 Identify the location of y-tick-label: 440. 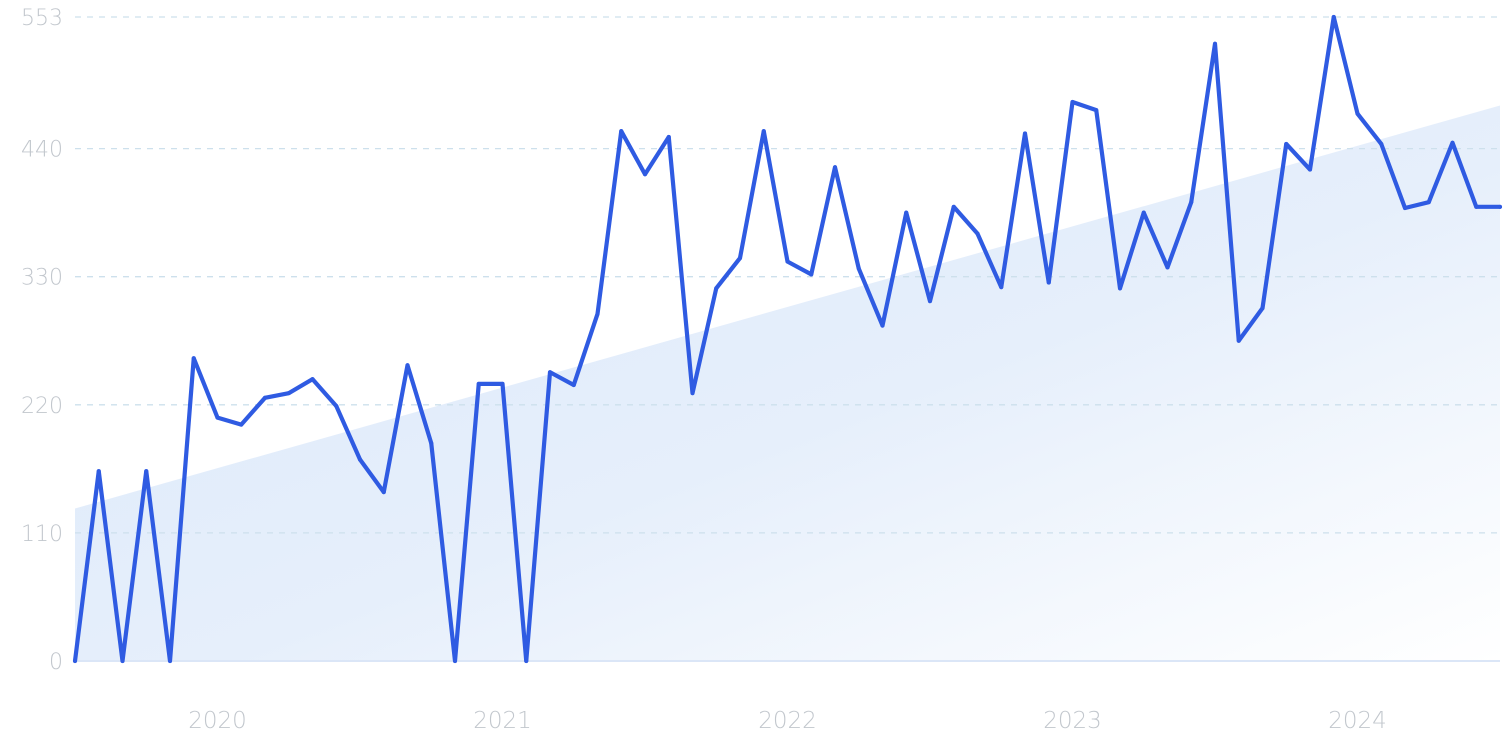
(42, 150).